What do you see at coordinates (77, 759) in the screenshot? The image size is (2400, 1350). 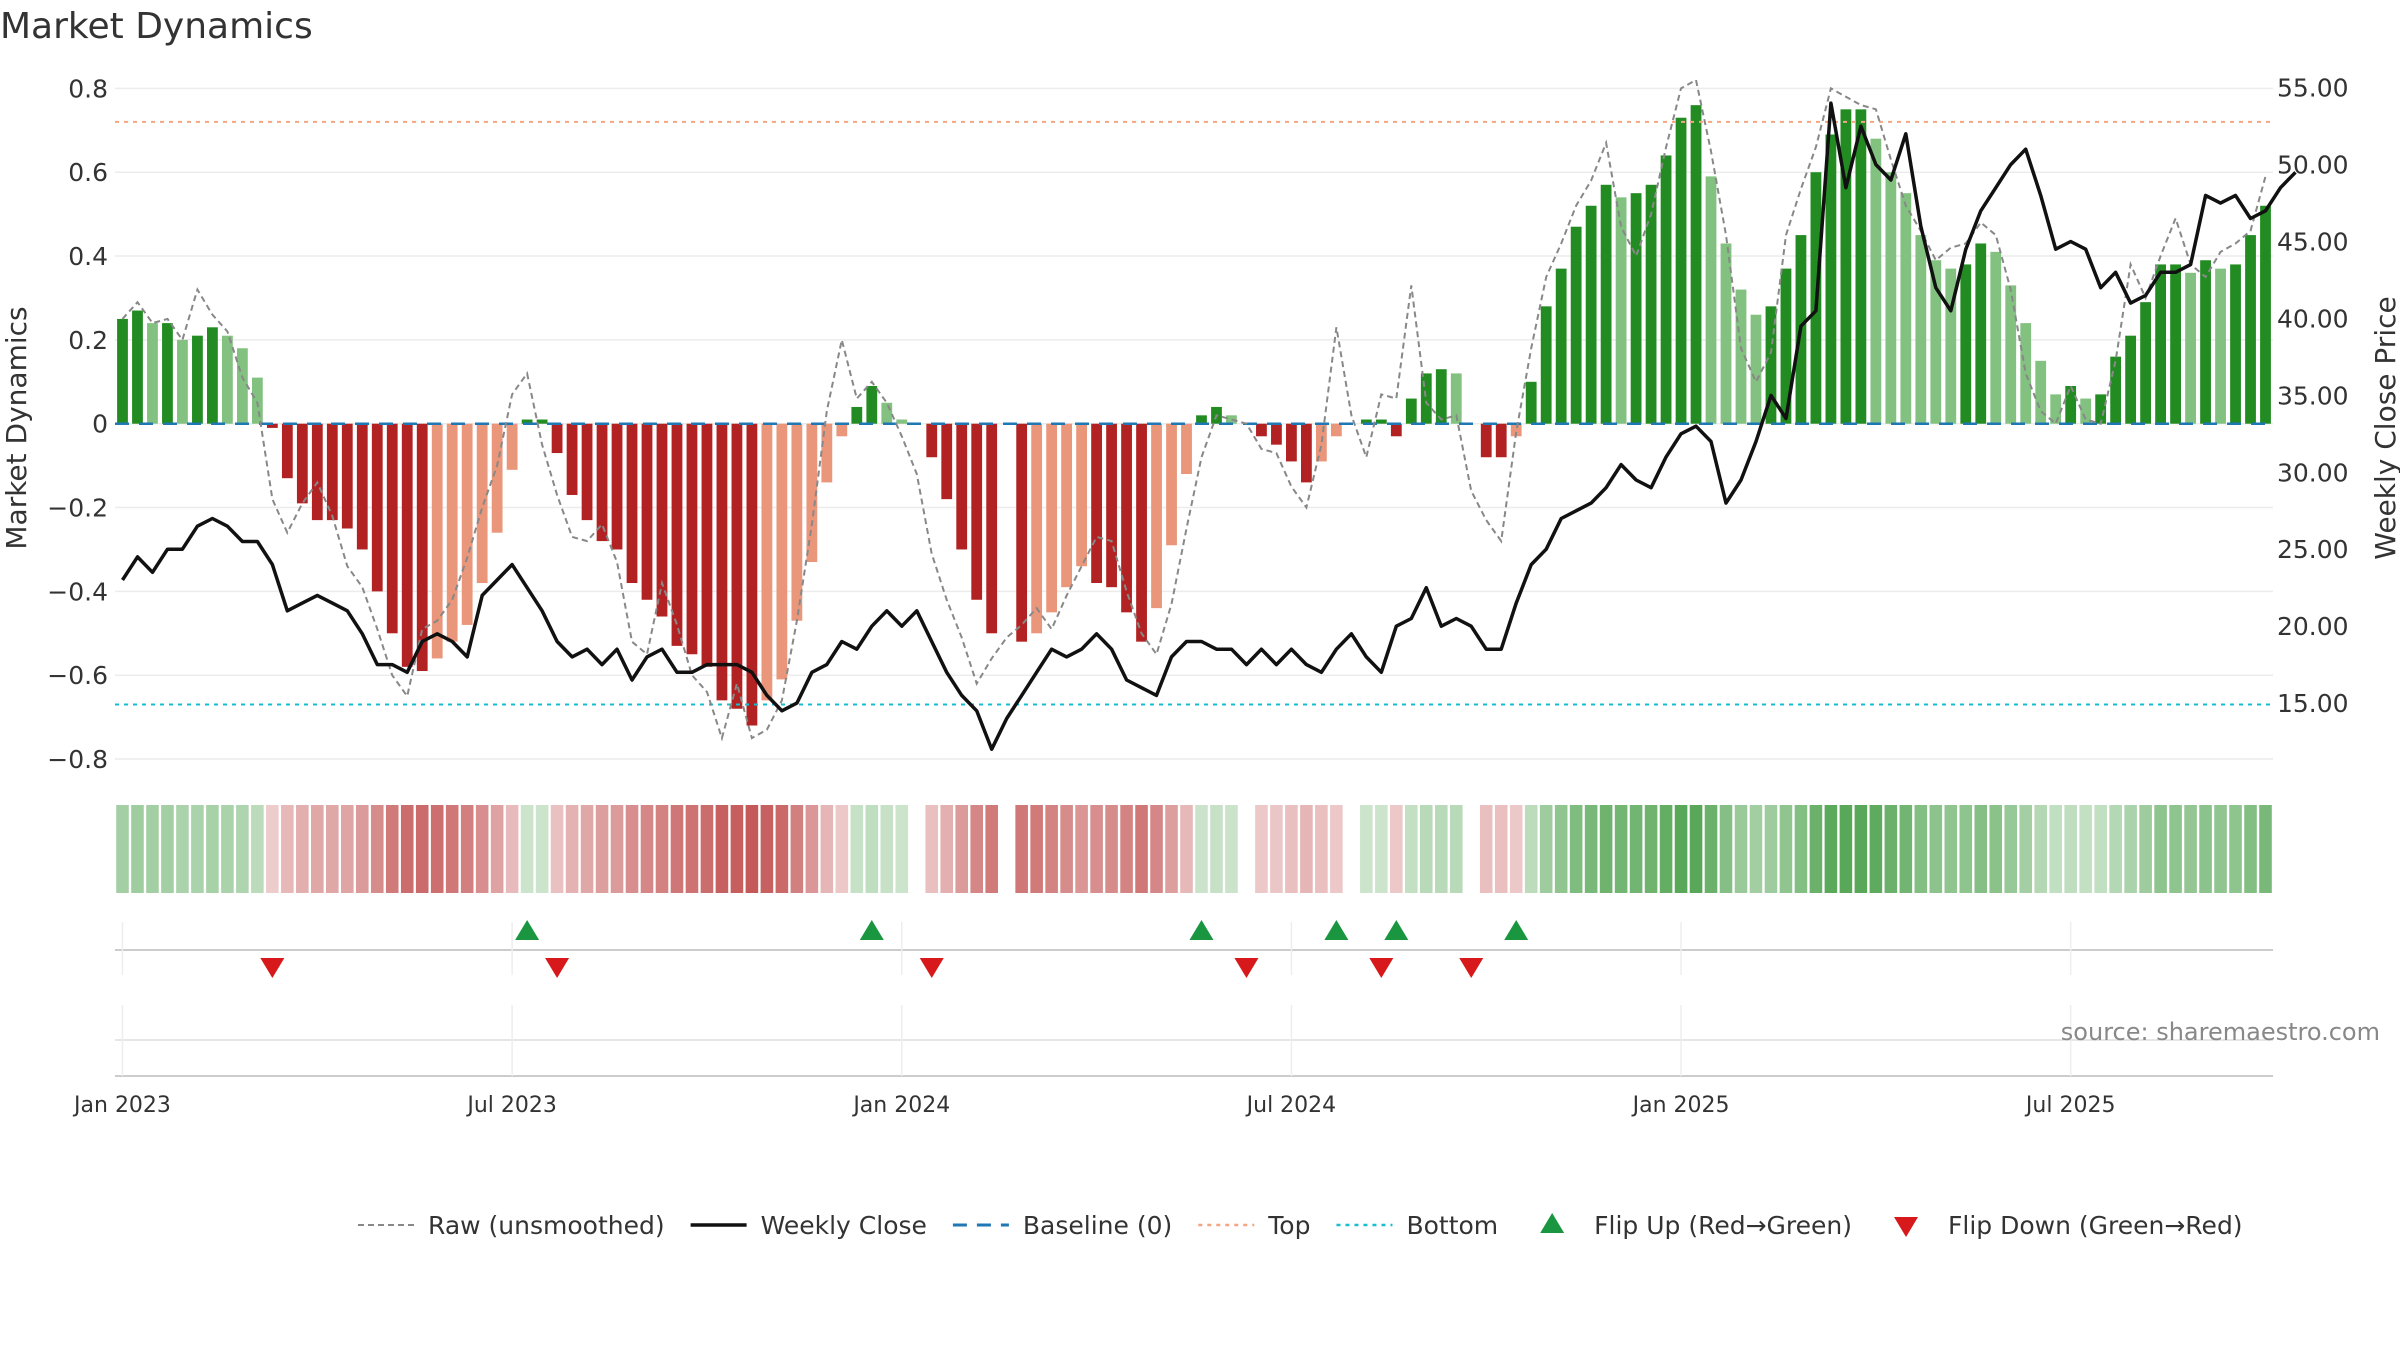 I see `left-tick-label: −0.8` at bounding box center [77, 759].